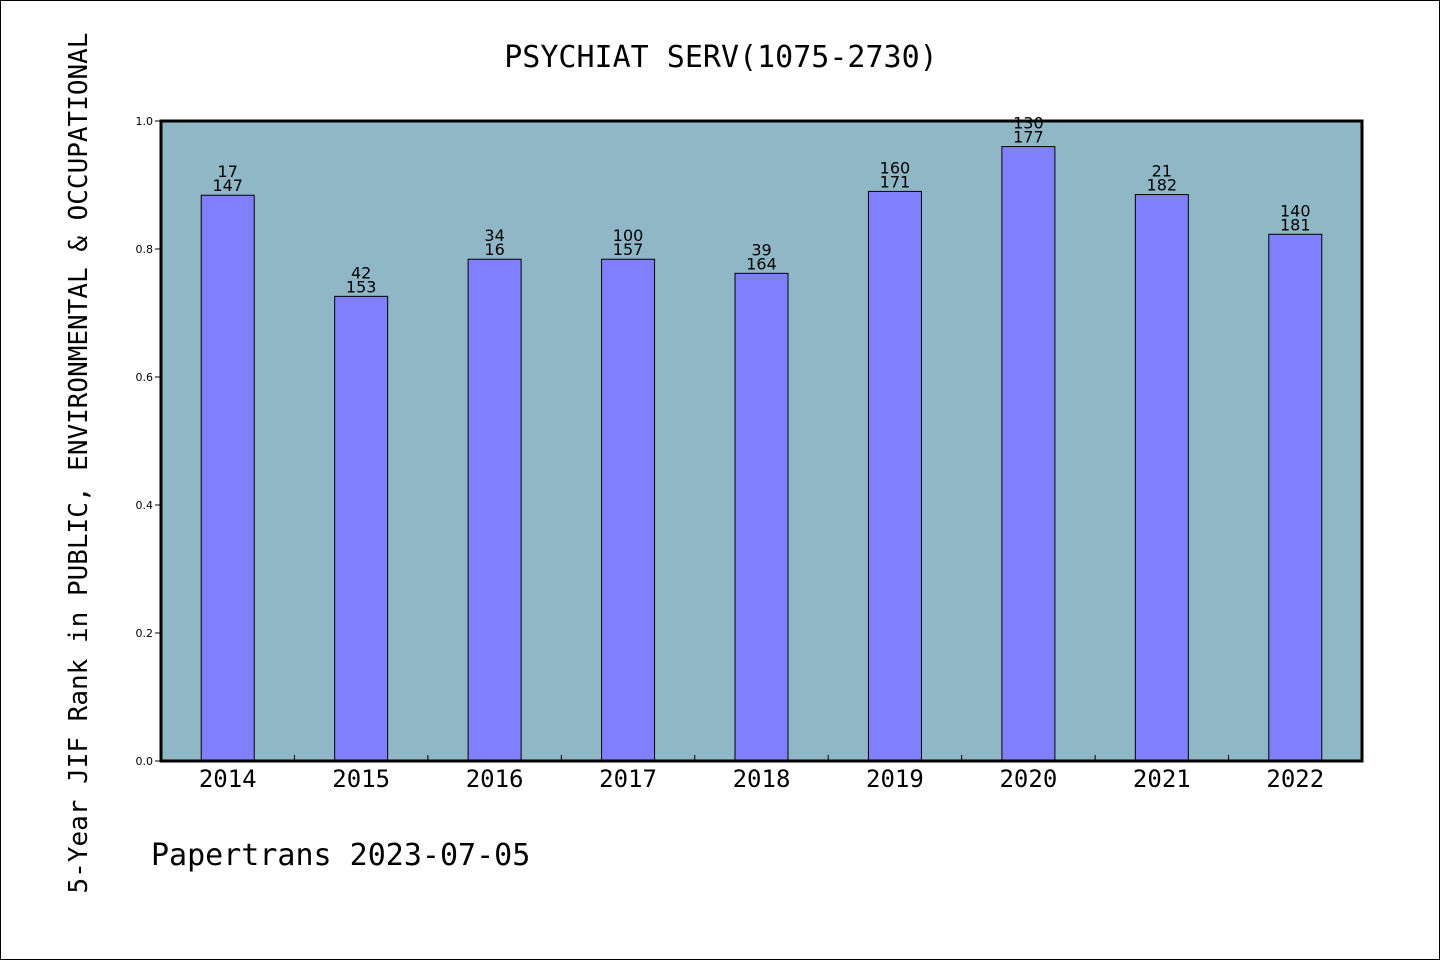  I want to click on y-axis: 0.0 0.2 0.4 0.6 0.8 1.0, so click(148, 441).